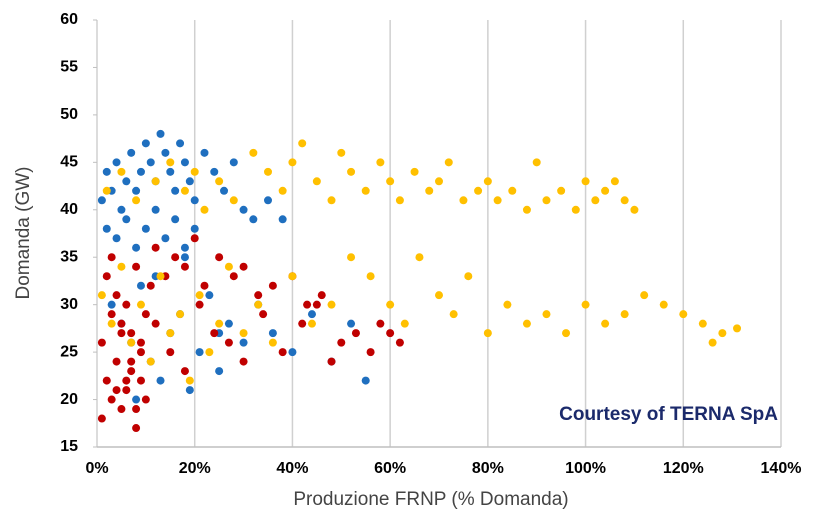 The width and height of the screenshot is (813, 516). What do you see at coordinates (390, 468) in the screenshot?
I see `x-tick-label: 60%` at bounding box center [390, 468].